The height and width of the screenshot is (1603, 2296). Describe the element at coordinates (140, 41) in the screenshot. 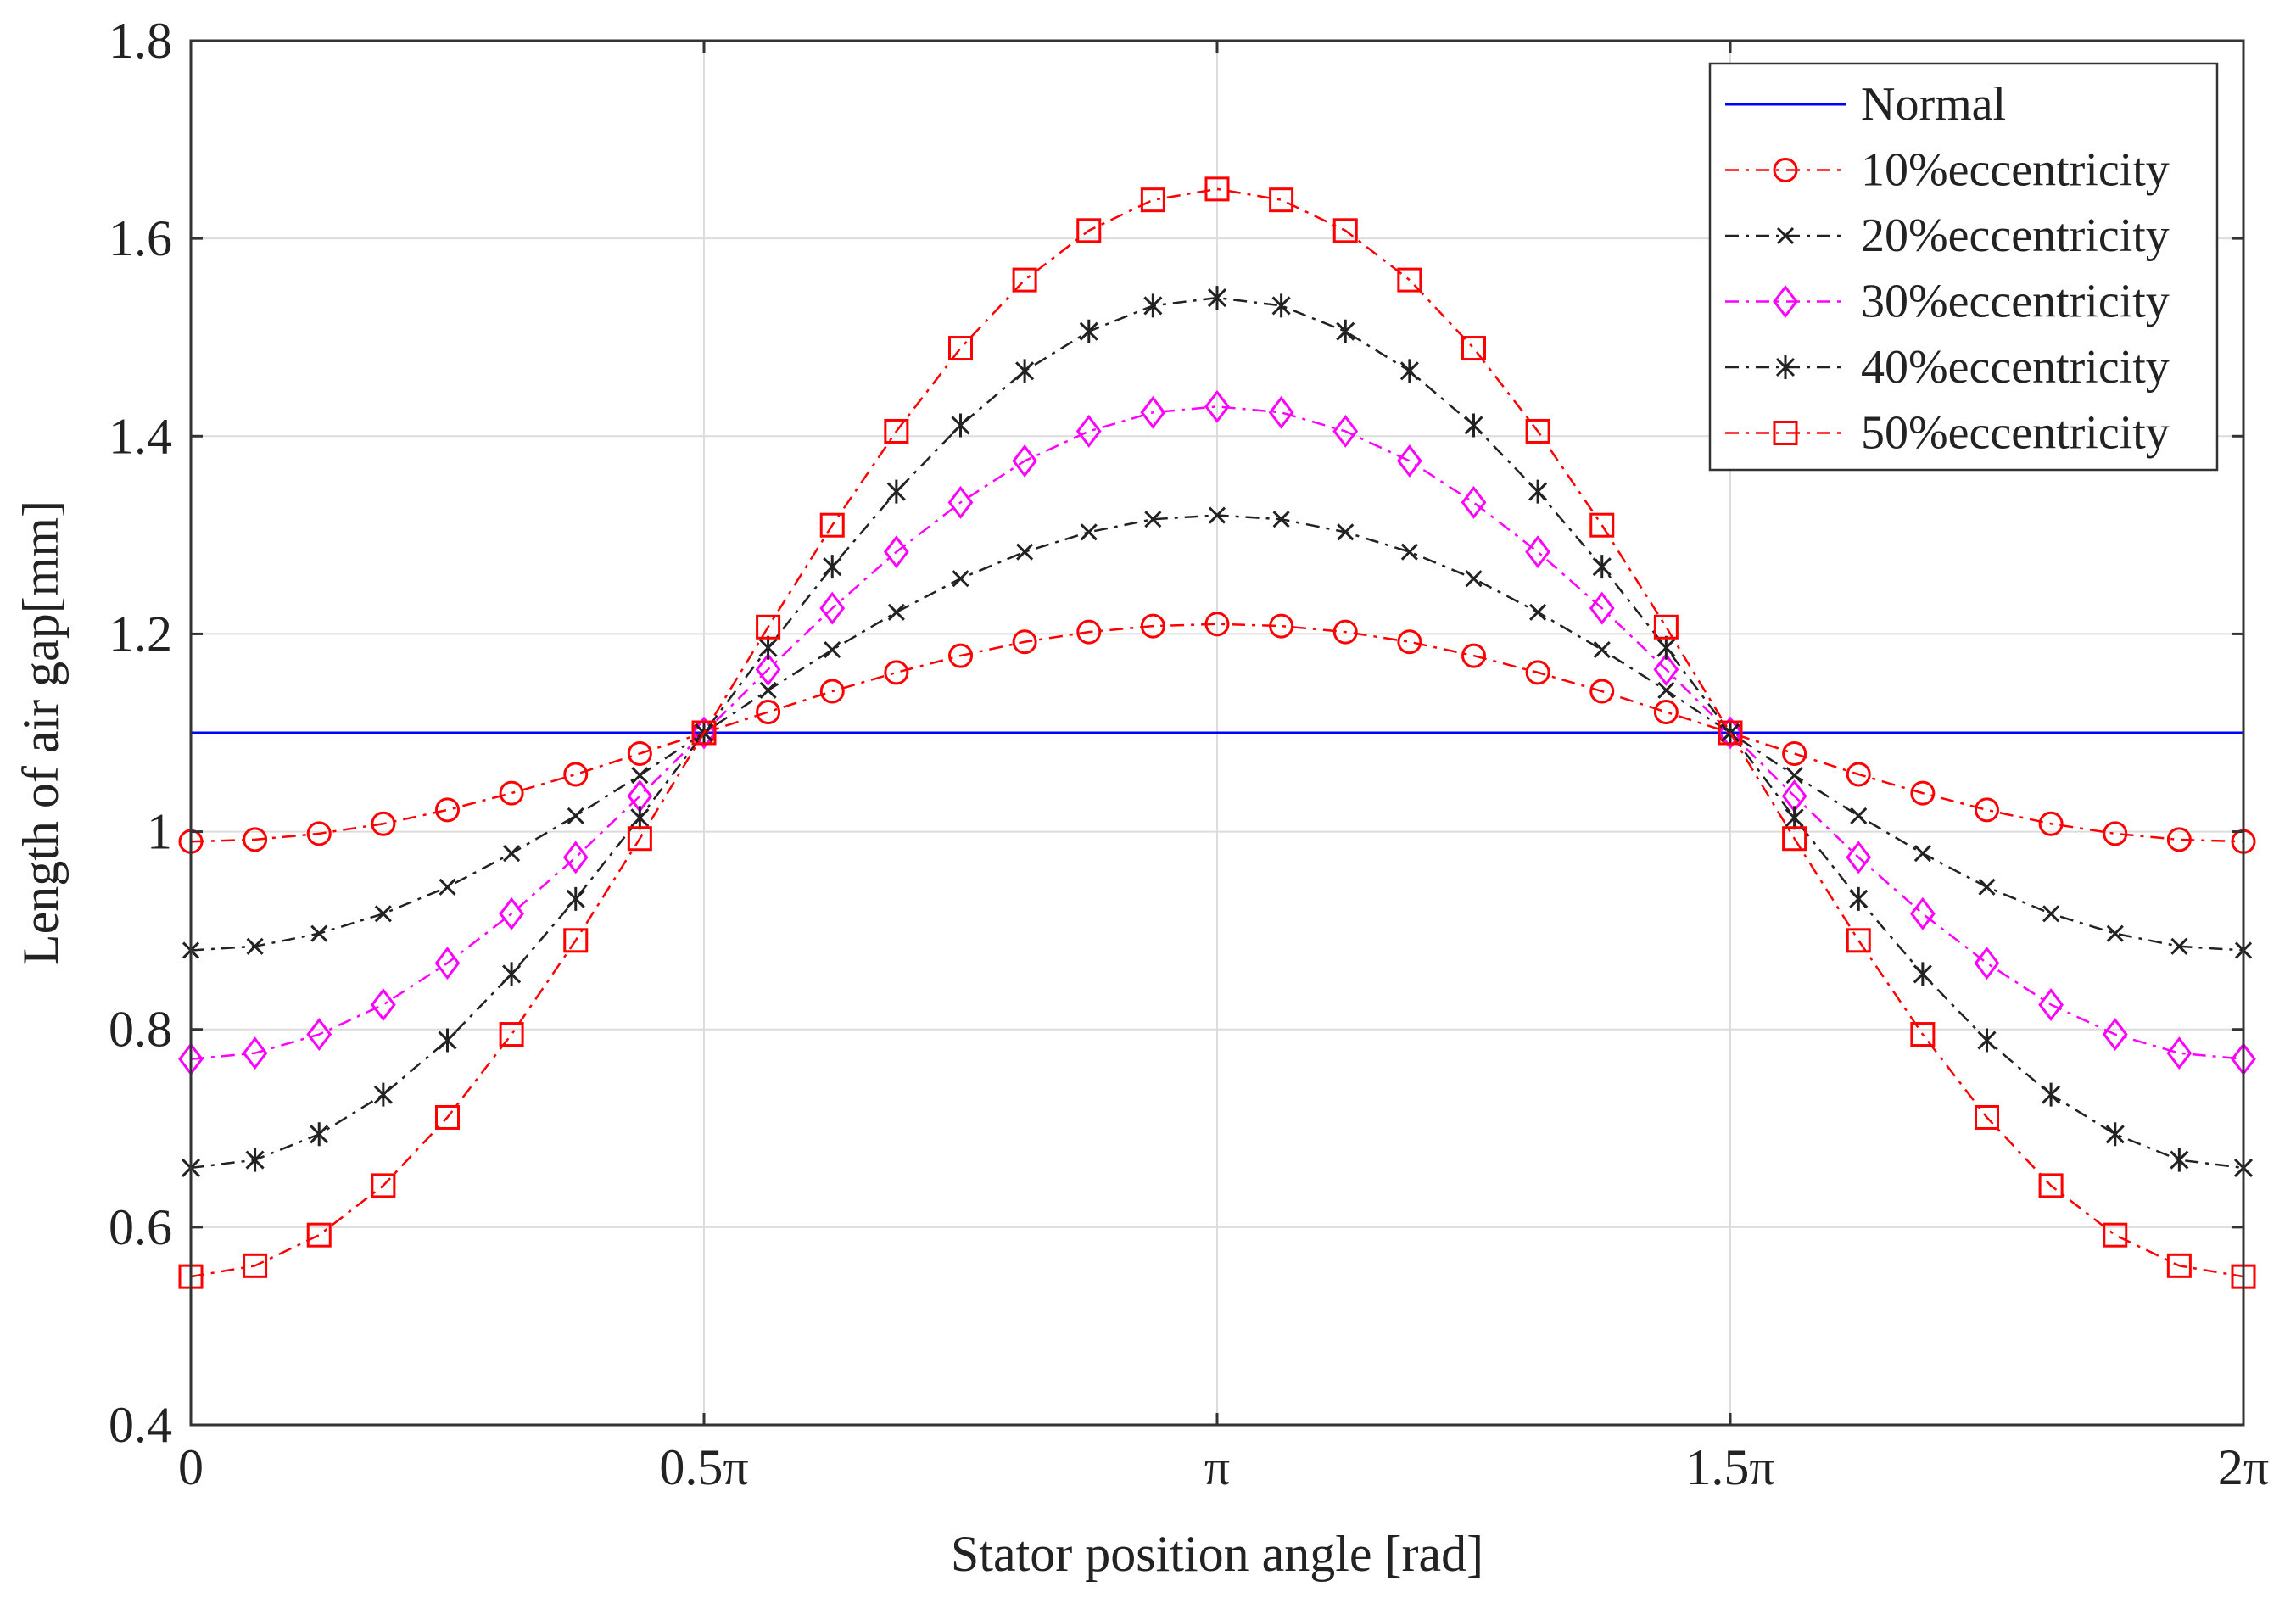

I see `y-tick-label: 1.8` at that location.